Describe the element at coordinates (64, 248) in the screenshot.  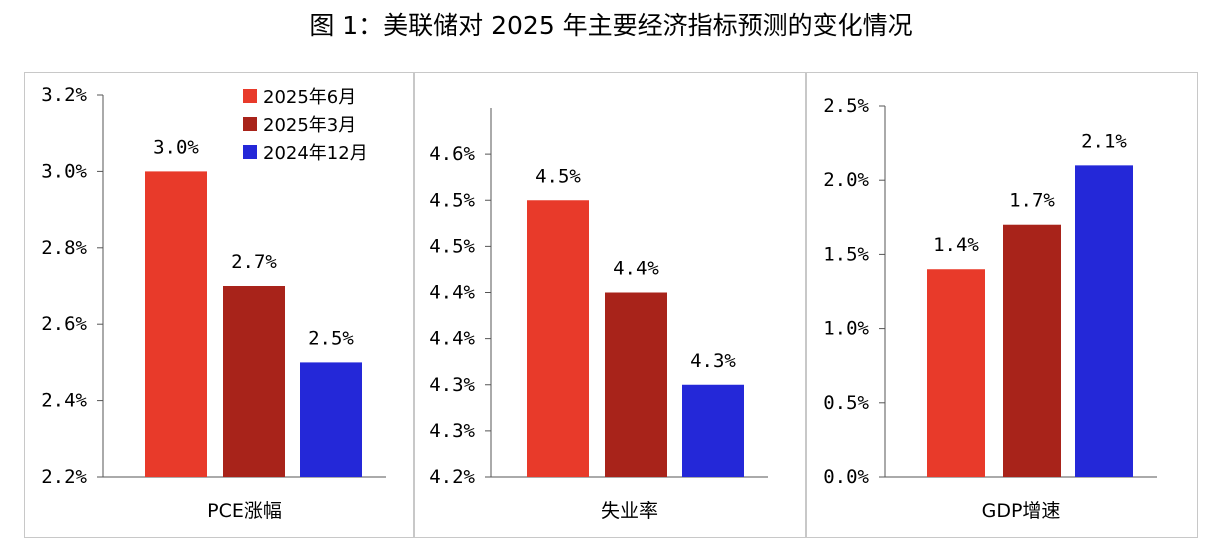
I see `y-tick-label: 2.8%` at that location.